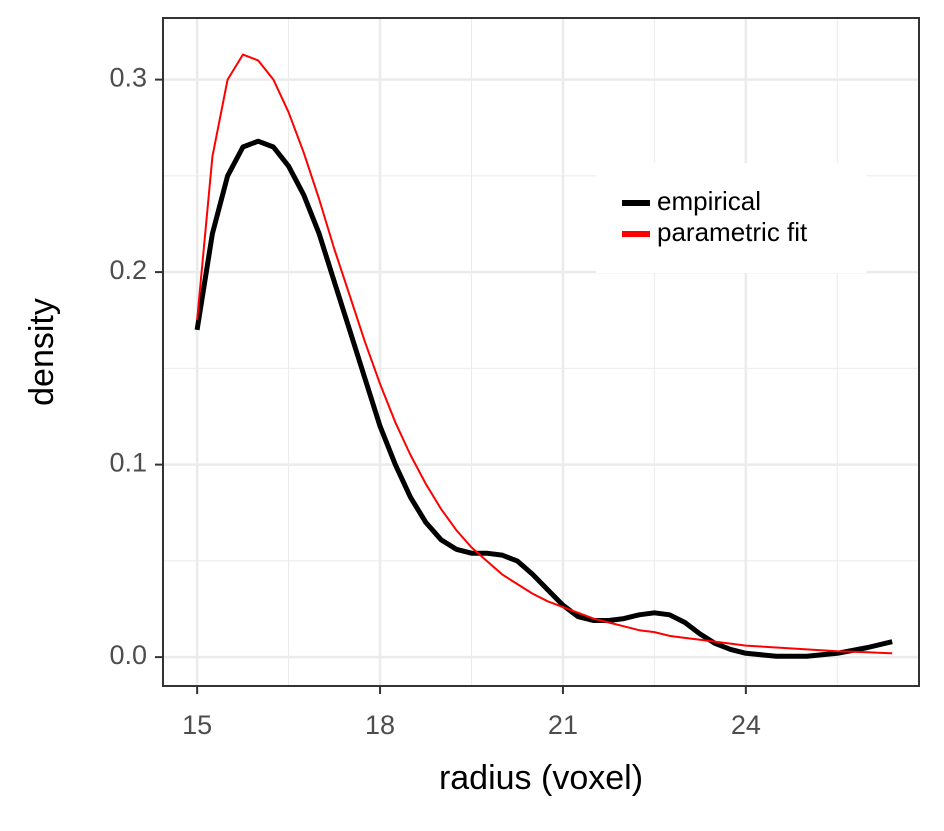 The height and width of the screenshot is (831, 944). What do you see at coordinates (128, 463) in the screenshot?
I see `y-tick-label: 0.1` at bounding box center [128, 463].